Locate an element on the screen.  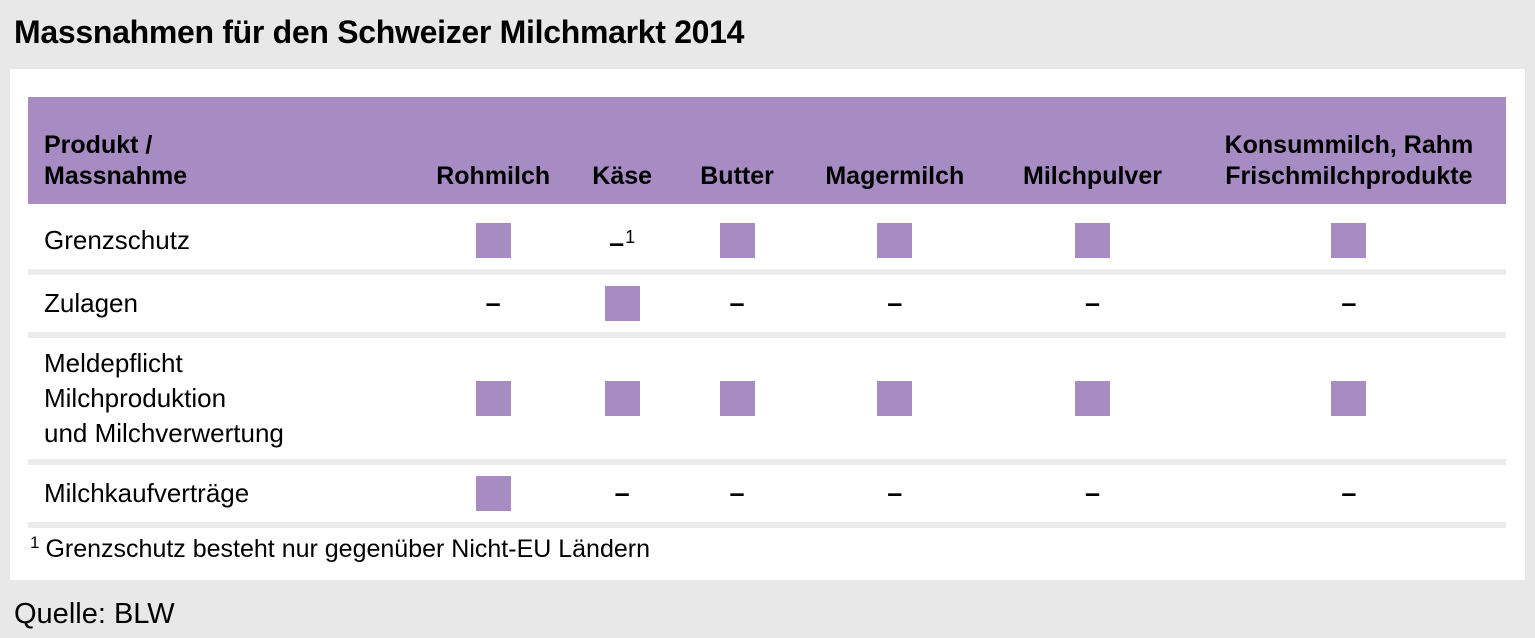
column-header: Rohmilch is located at coordinates (493, 176).